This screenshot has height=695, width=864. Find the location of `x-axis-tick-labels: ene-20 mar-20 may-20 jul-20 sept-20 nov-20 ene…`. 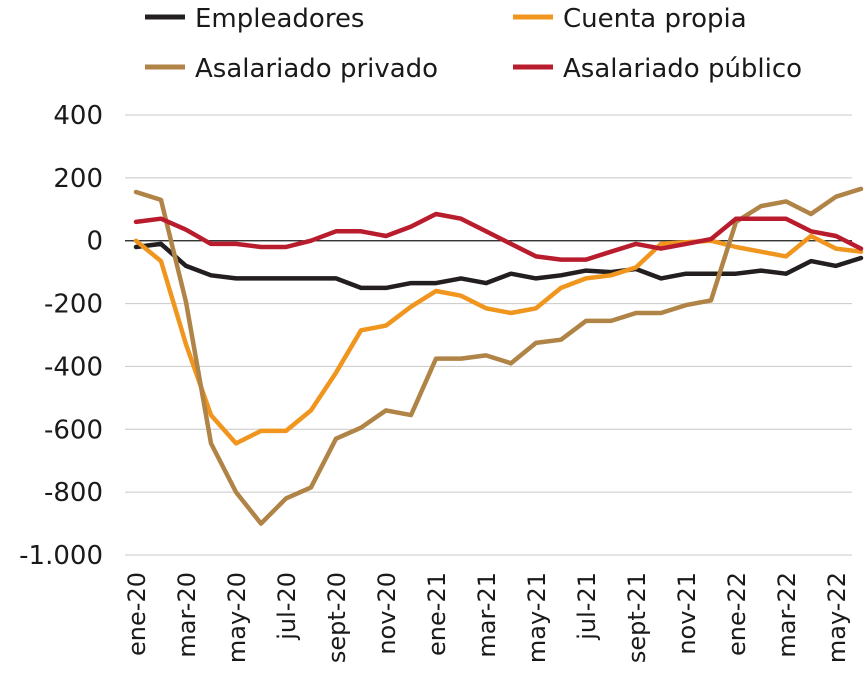

x-axis-tick-labels: ene-20 mar-20 may-20 jul-20 sept-20 nov-20 ene… is located at coordinates (487, 617).